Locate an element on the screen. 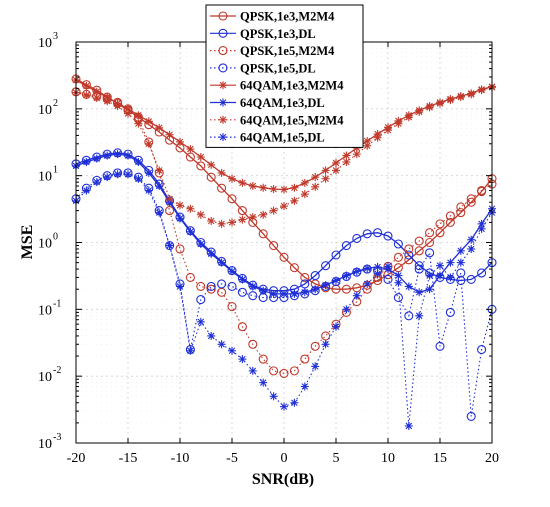 The image size is (550, 507). legend-entry-7: 64QAM,1e5,DL is located at coordinates (267, 138).